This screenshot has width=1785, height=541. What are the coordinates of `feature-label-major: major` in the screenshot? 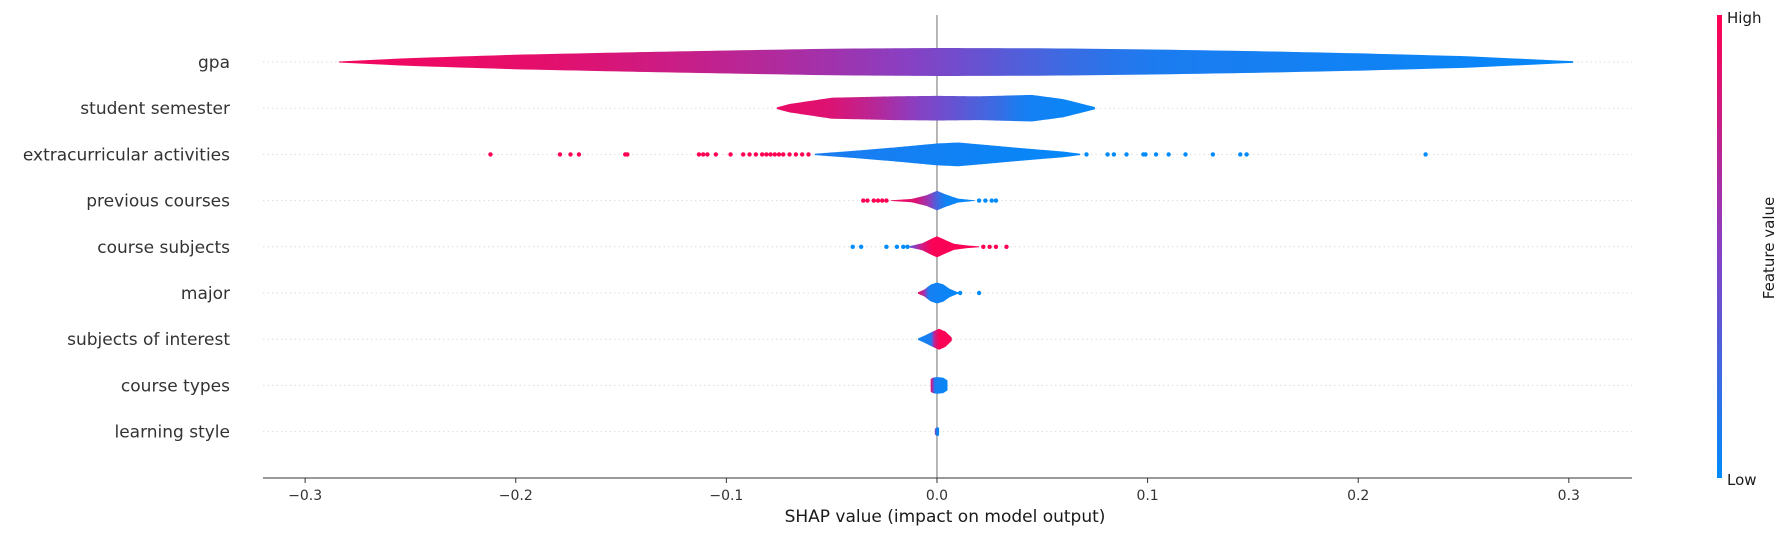 It's located at (205, 294).